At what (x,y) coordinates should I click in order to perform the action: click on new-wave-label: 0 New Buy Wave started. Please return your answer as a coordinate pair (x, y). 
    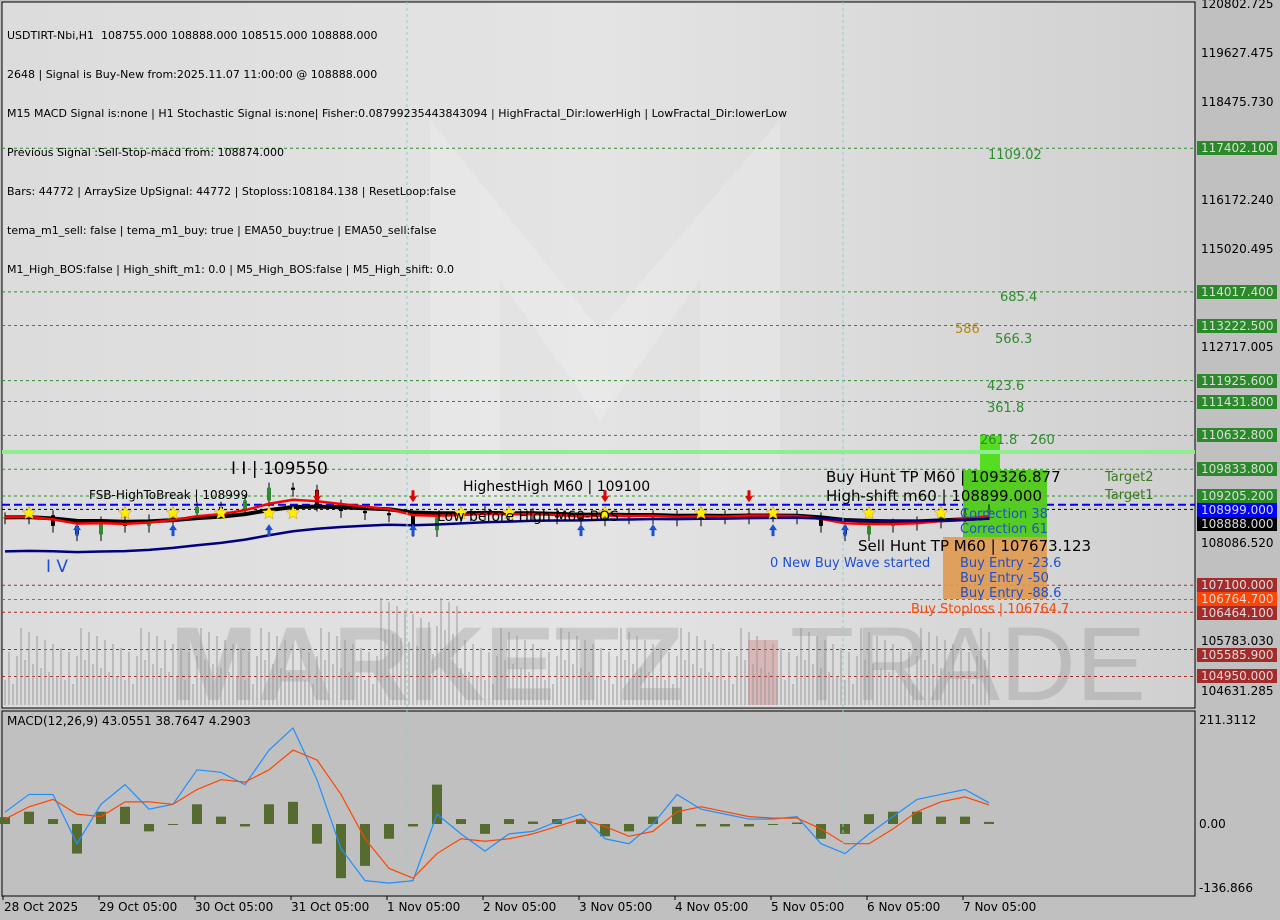
    Looking at the image, I should click on (850, 563).